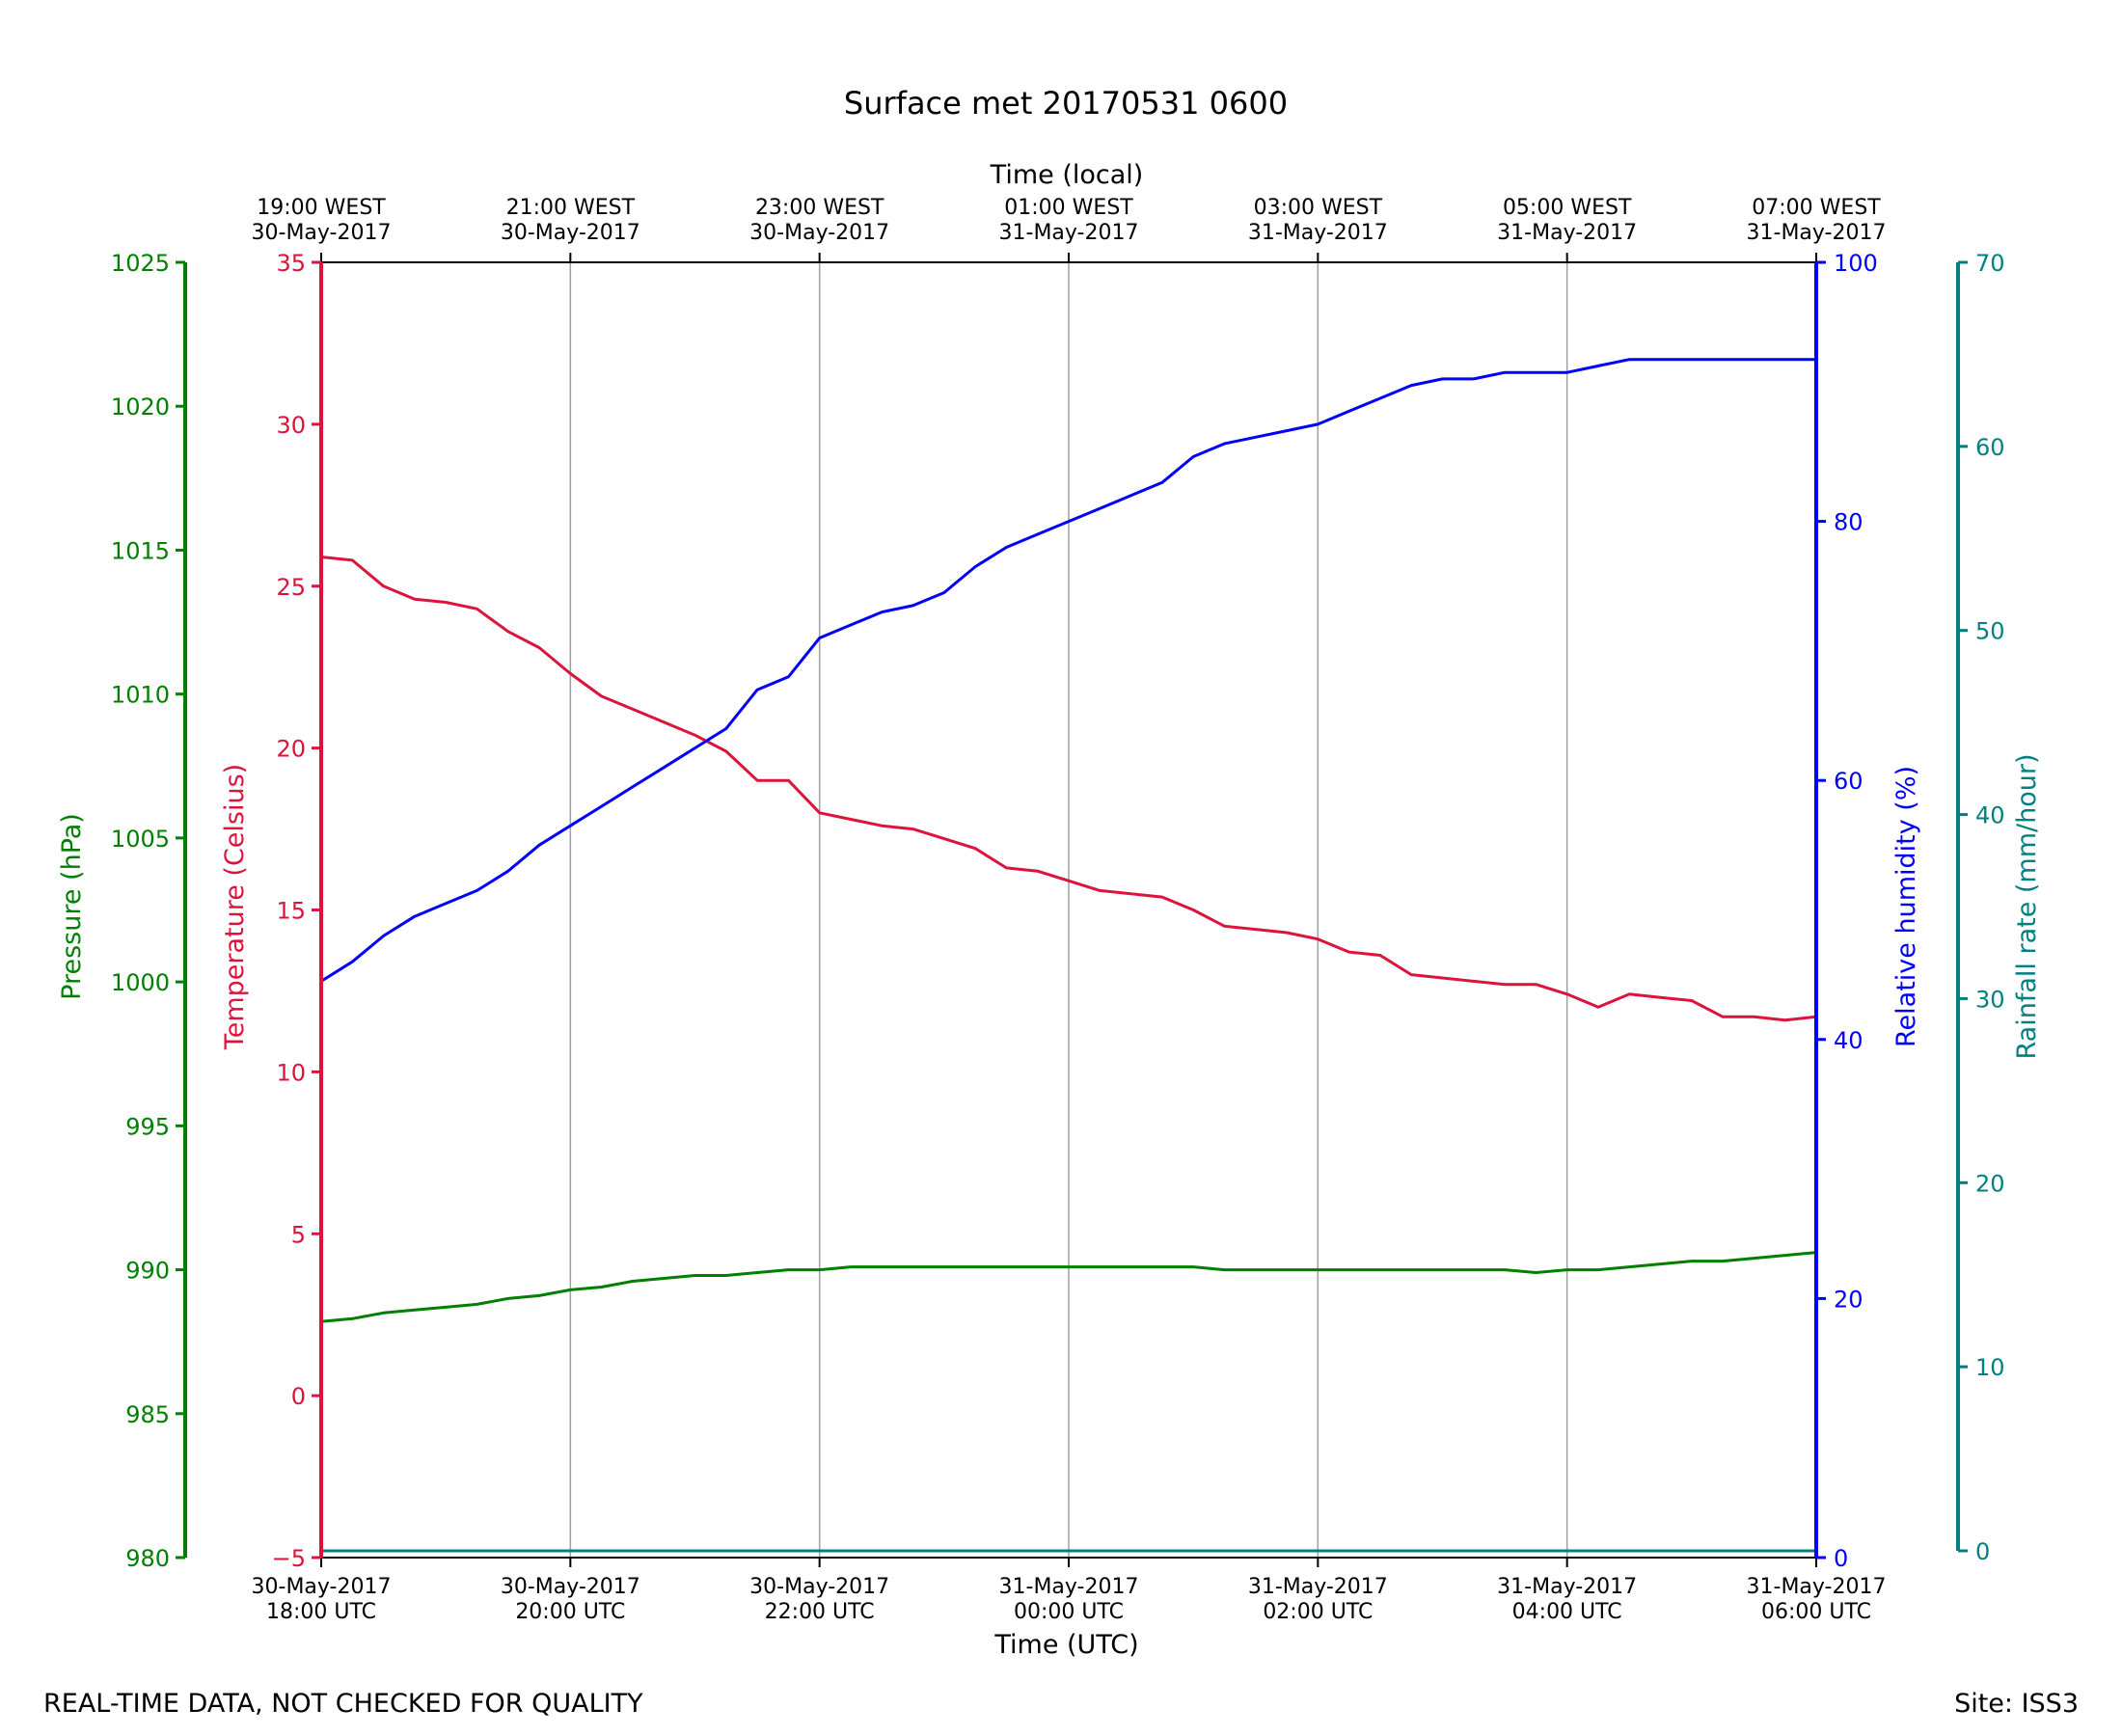 This screenshot has height=1736, width=2122. I want to click on utc-tick-time-0: 18:00 UTC, so click(321, 1612).